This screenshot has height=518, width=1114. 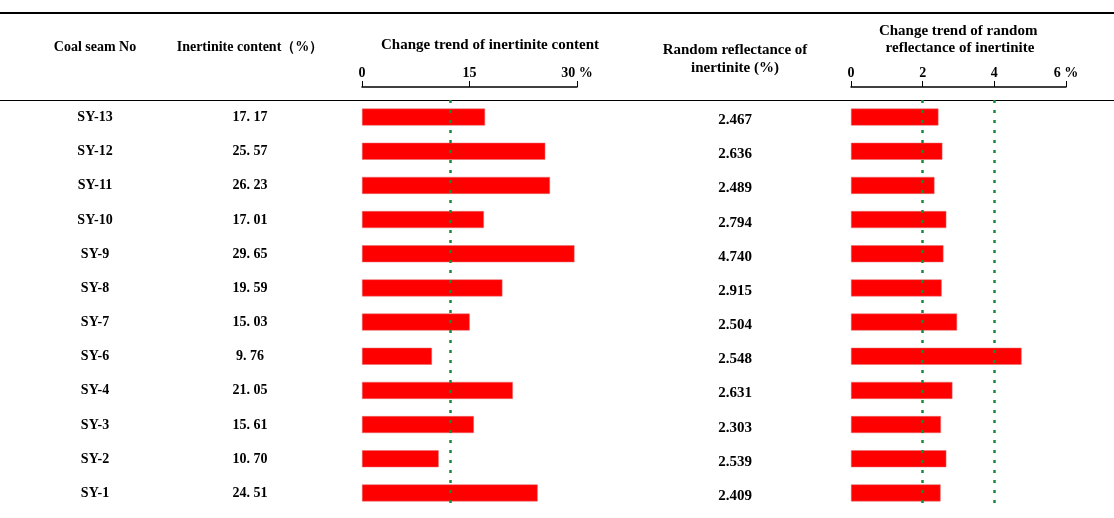 I want to click on chart-title: Change trend of random reflectance of inertinite, so click(x=960, y=38).